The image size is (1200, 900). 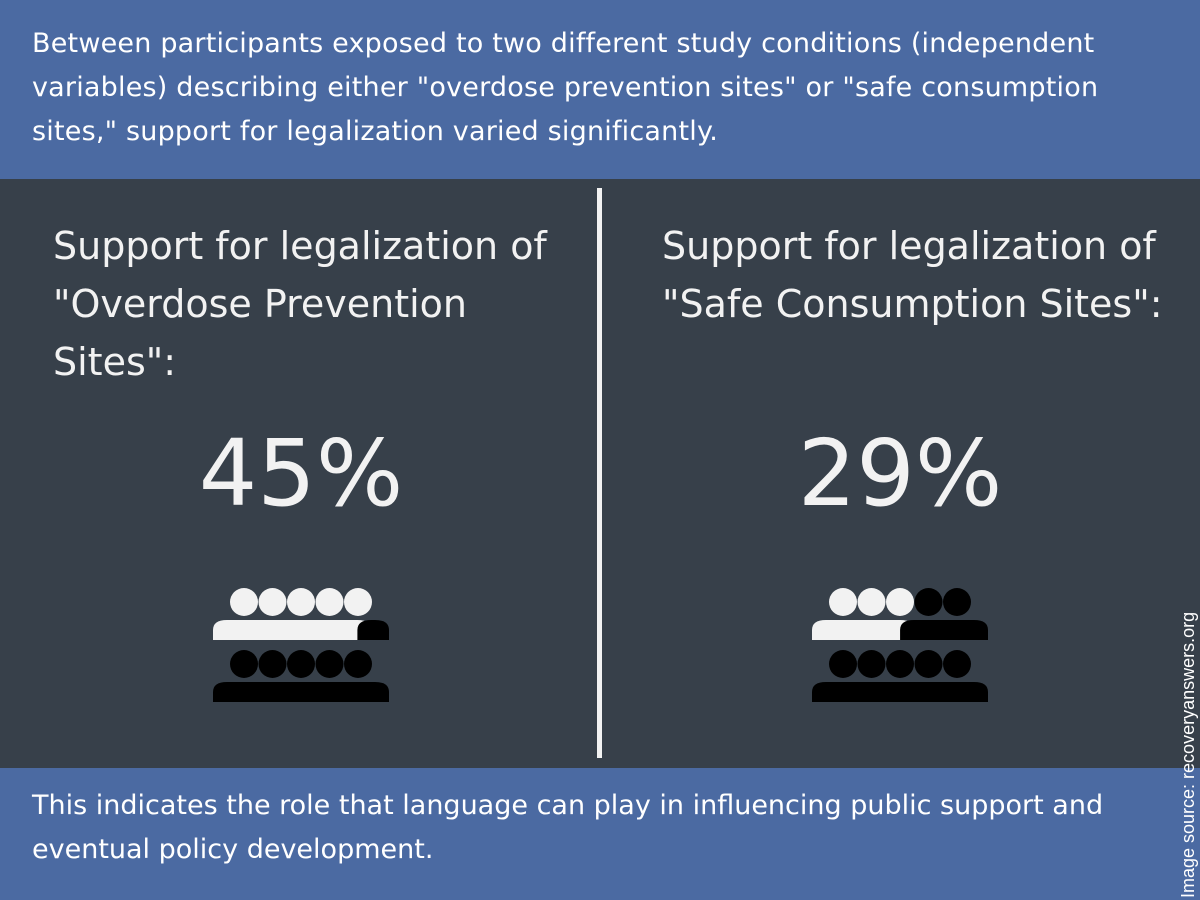 What do you see at coordinates (1188, 754) in the screenshot?
I see `image-source-credit: Image source: recoveryanswers.org` at bounding box center [1188, 754].